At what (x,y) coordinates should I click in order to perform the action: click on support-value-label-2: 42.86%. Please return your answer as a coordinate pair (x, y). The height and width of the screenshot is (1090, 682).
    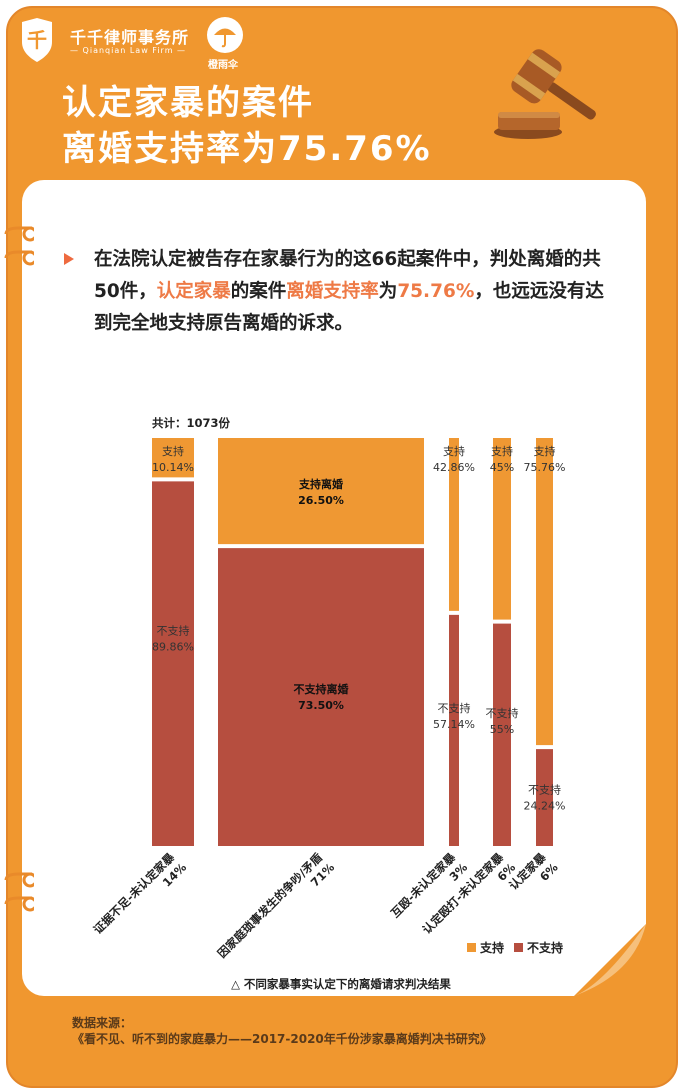
    Looking at the image, I should click on (454, 467).